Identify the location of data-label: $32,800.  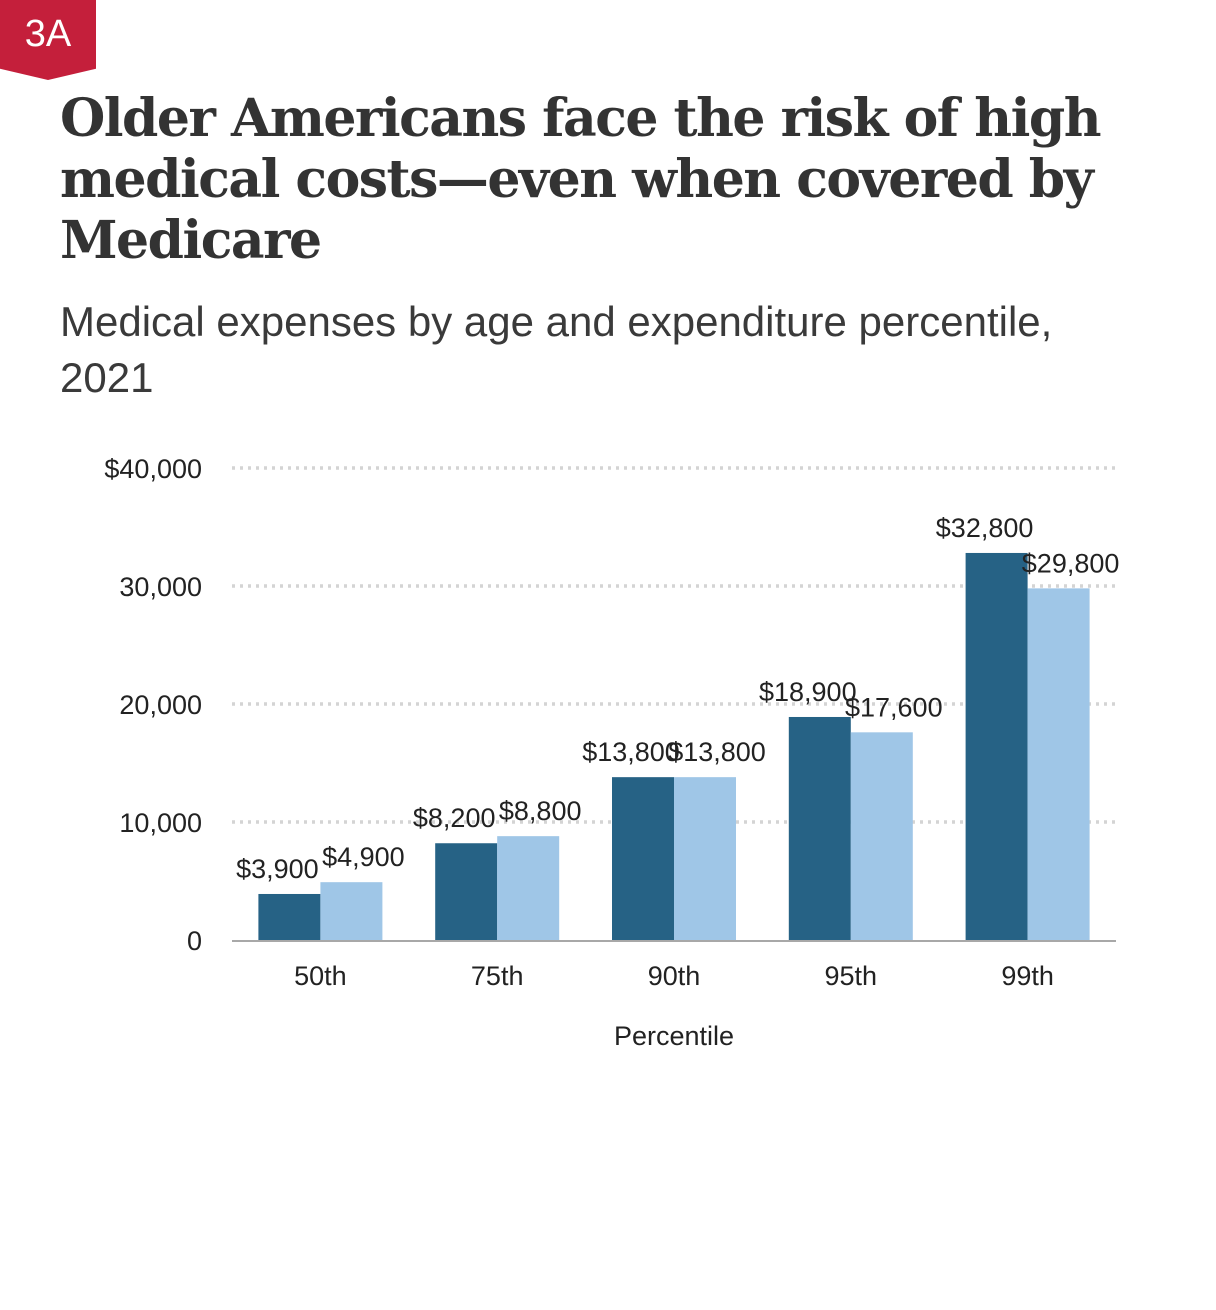
(985, 528).